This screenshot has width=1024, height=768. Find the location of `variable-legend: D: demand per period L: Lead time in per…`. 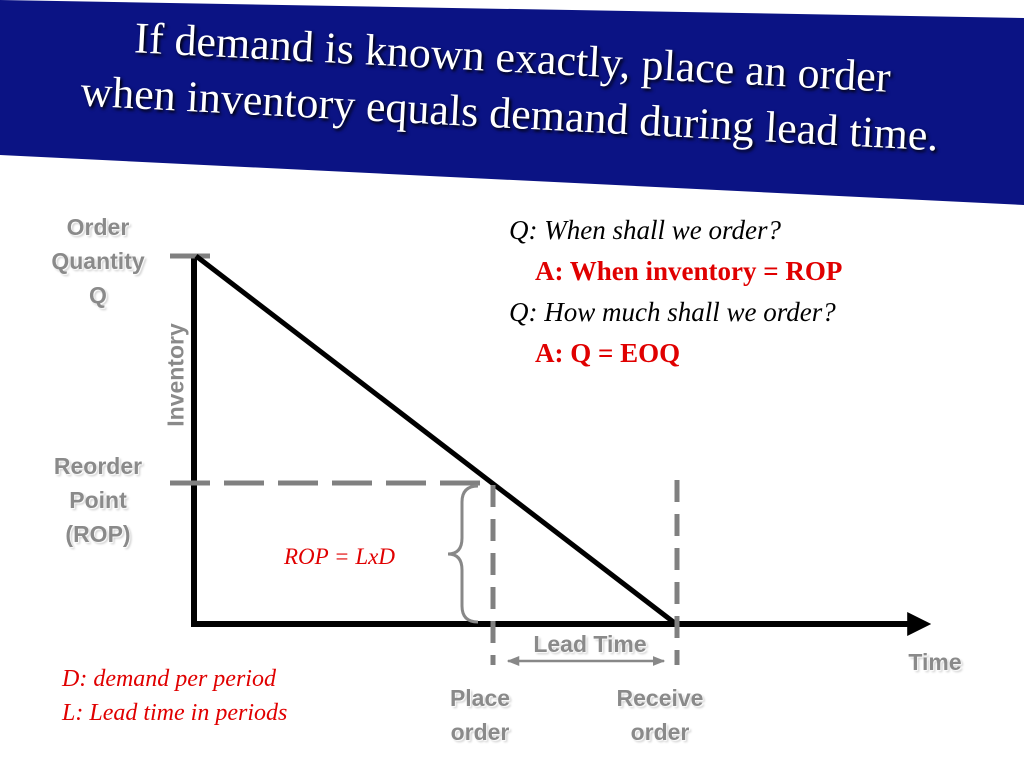

variable-legend: D: demand per period L: Lead time in per… is located at coordinates (174, 696).